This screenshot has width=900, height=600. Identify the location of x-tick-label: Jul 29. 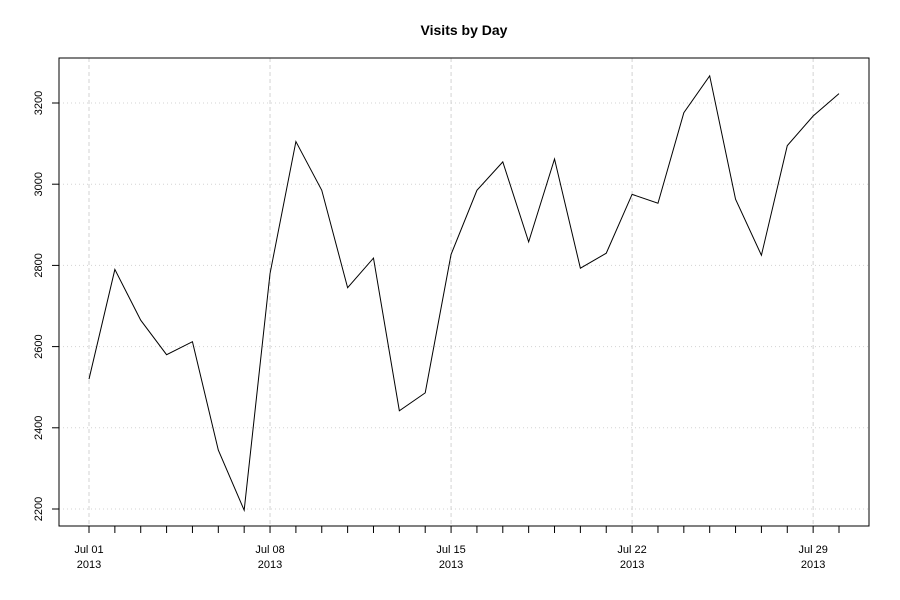
(812, 550).